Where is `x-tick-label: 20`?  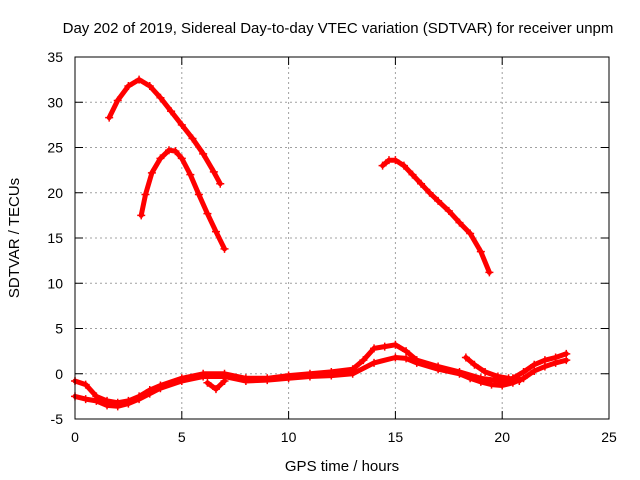
x-tick-label: 20 is located at coordinates (502, 437).